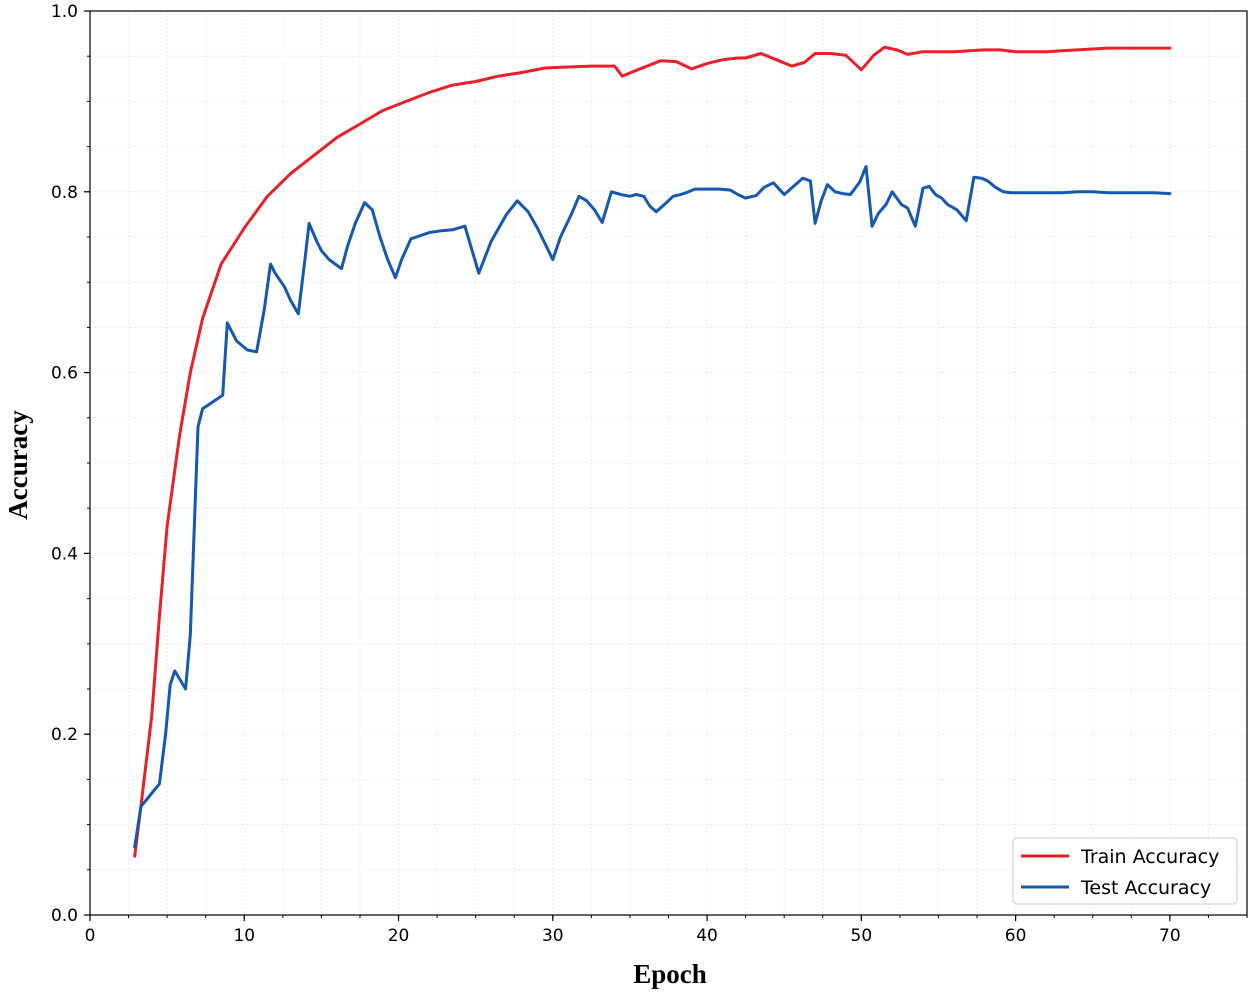  I want to click on x-tick-label: 30, so click(553, 936).